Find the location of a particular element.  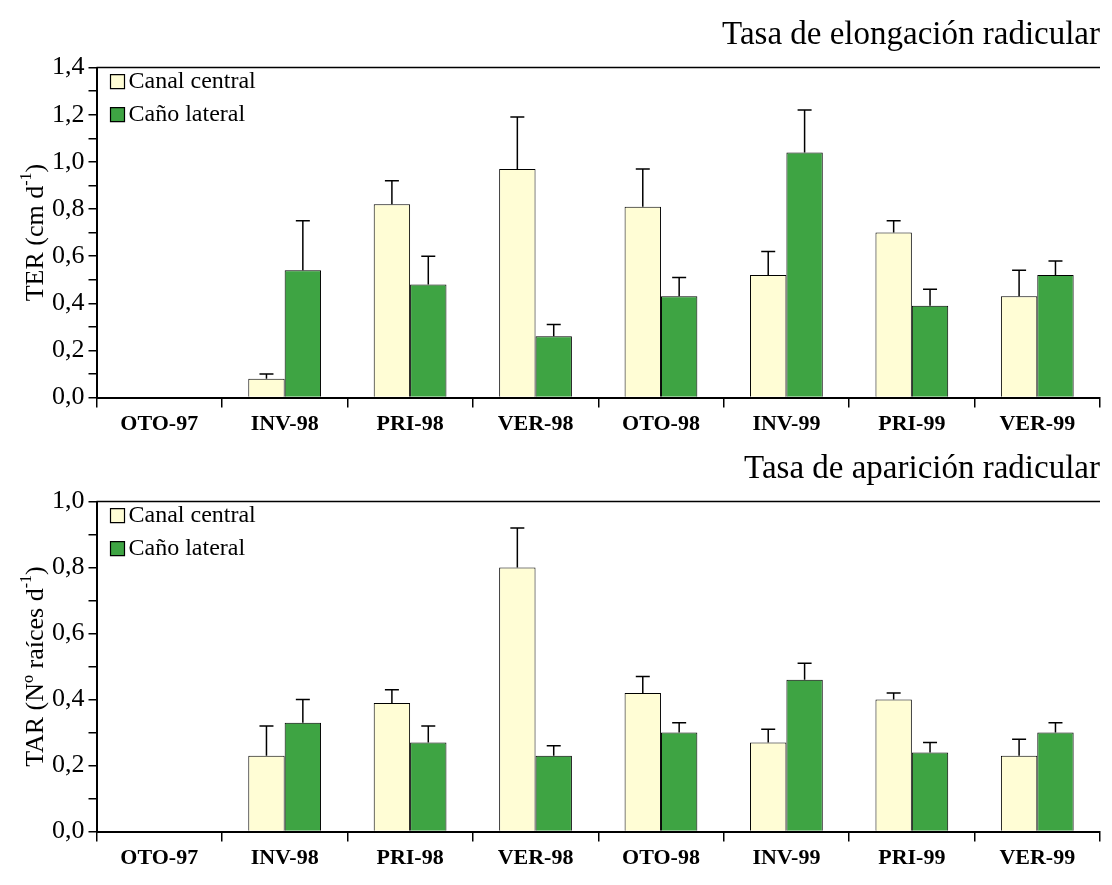

y-axis-title: TAR (Nº raíces d-1) is located at coordinates (33, 666).